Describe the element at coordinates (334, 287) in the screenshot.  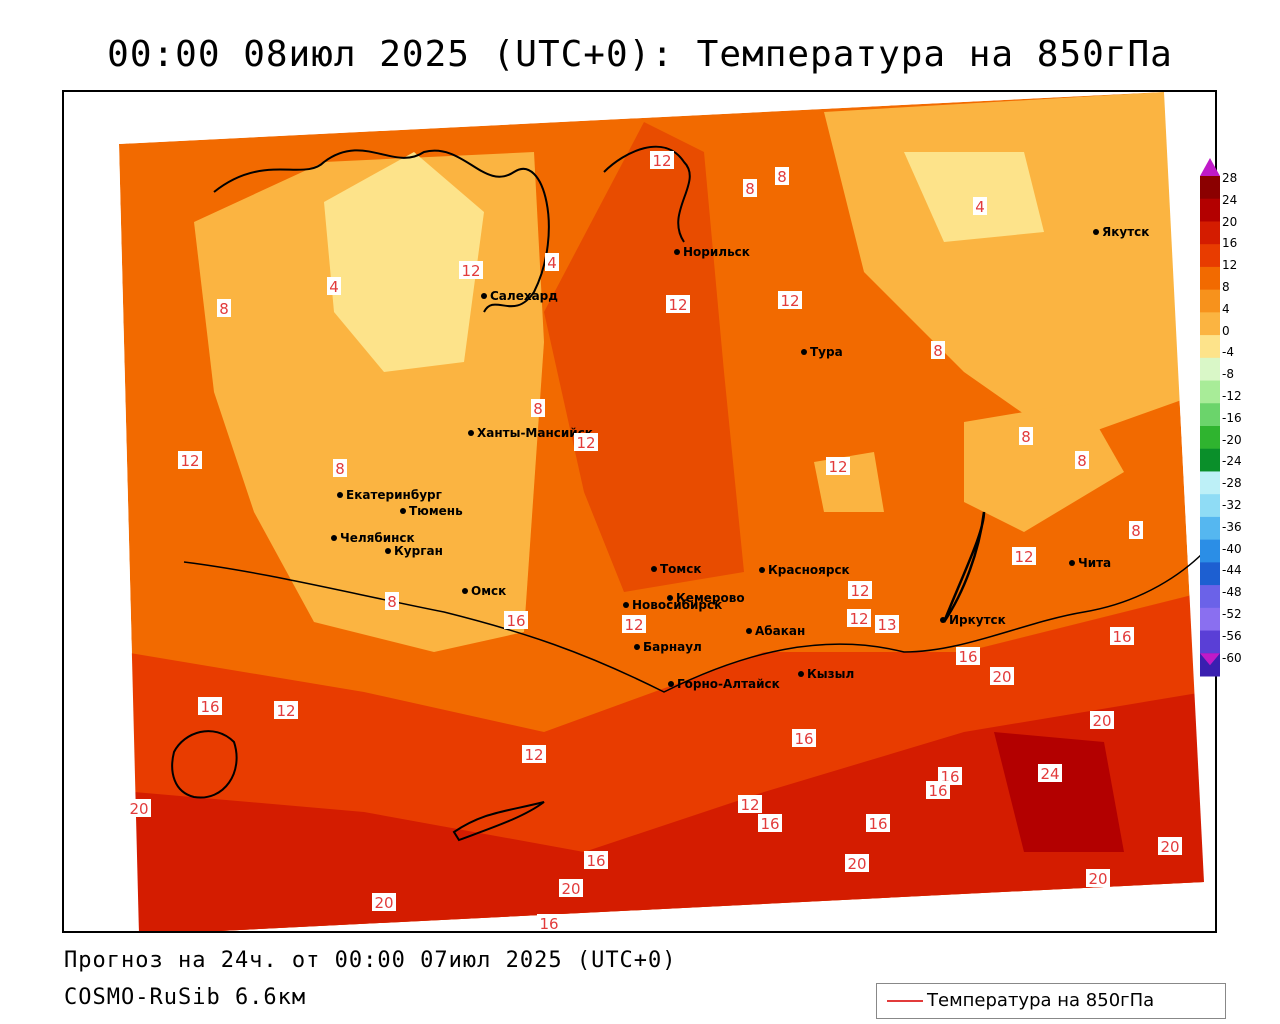
I see `svg-text: 4` at that location.